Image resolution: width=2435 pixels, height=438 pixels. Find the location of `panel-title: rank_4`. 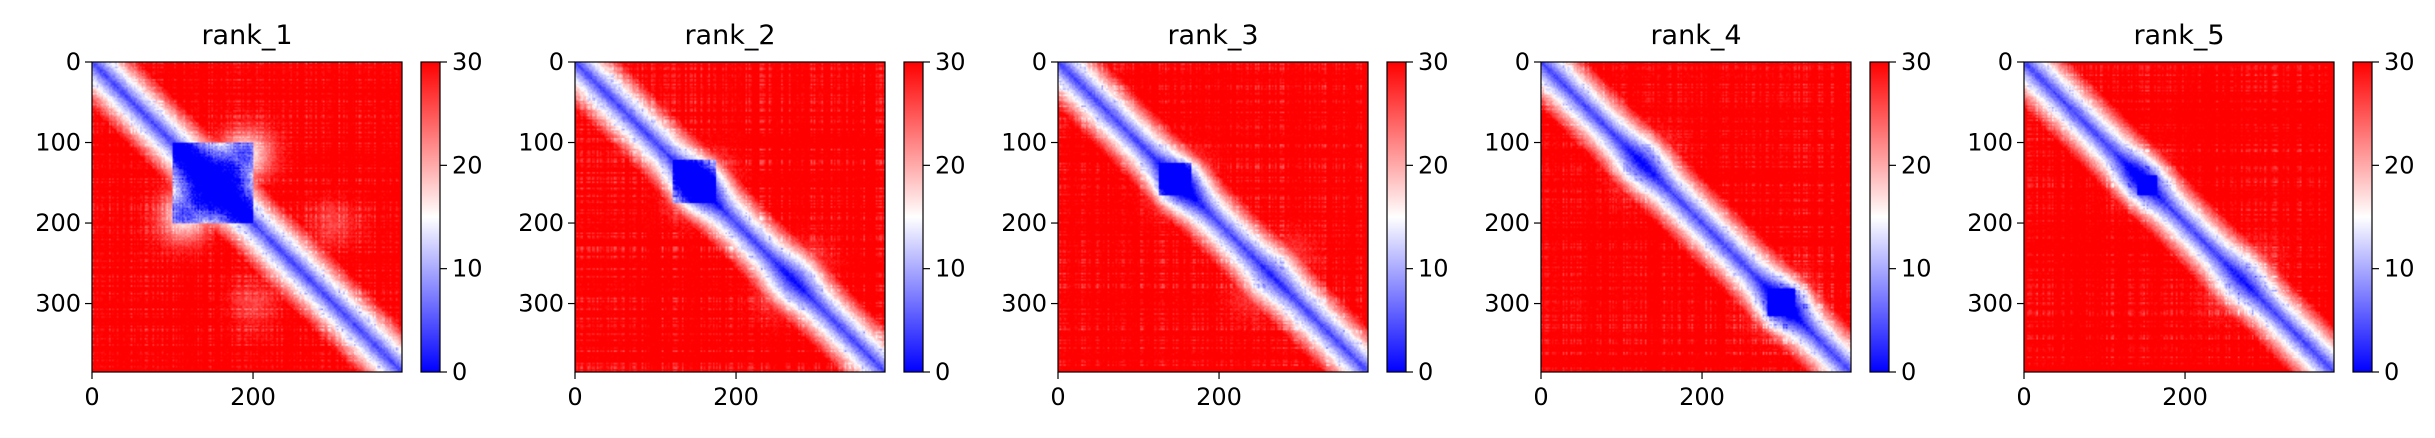

panel-title: rank_4 is located at coordinates (1695, 35).